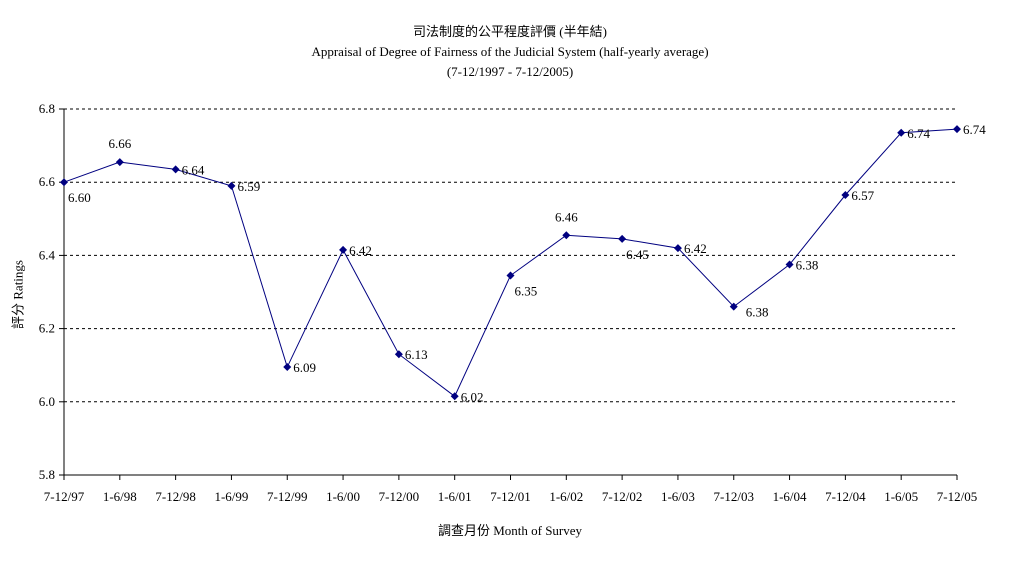 This screenshot has height=561, width=1020. What do you see at coordinates (622, 496) in the screenshot?
I see `x-tick-label: 7-12/02` at bounding box center [622, 496].